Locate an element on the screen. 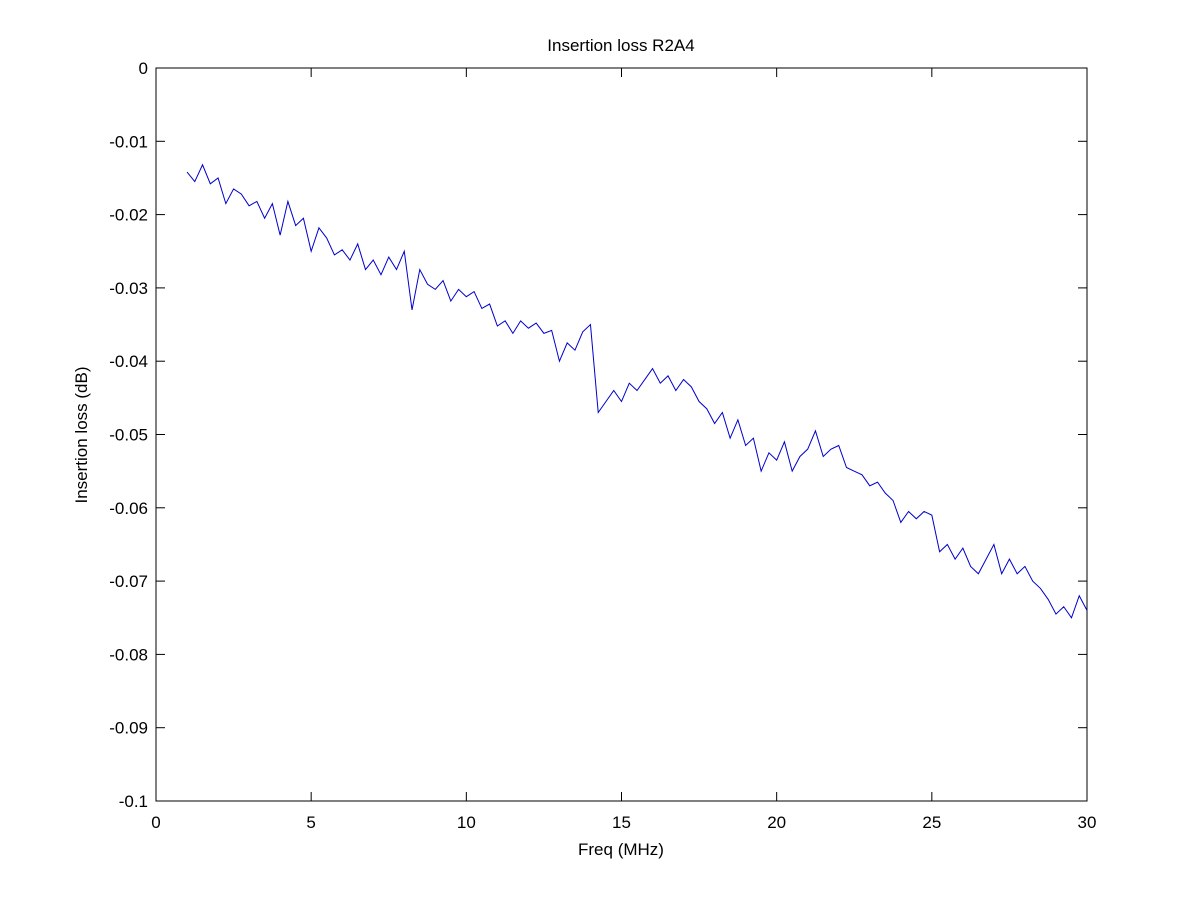  y-tick-label: -0.09 is located at coordinates (128, 728).